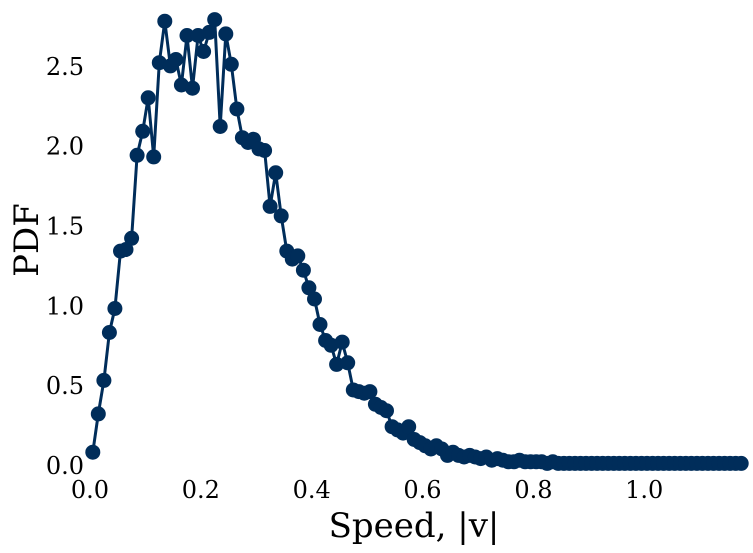 This screenshot has height=553, width=753. Describe the element at coordinates (65, 227) in the screenshot. I see `y-tick-label: 1.5` at that location.